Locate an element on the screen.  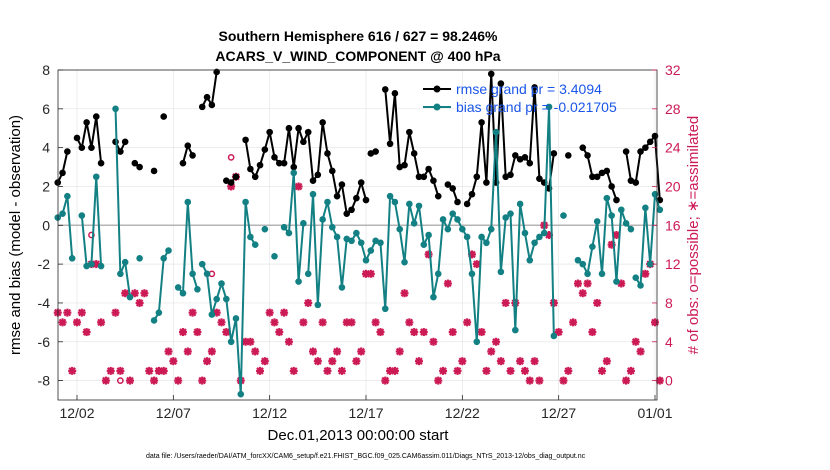
chart-title-line-2: ACARS_V_WIND_COMPONENT @ 400 hPa is located at coordinates (357, 56).